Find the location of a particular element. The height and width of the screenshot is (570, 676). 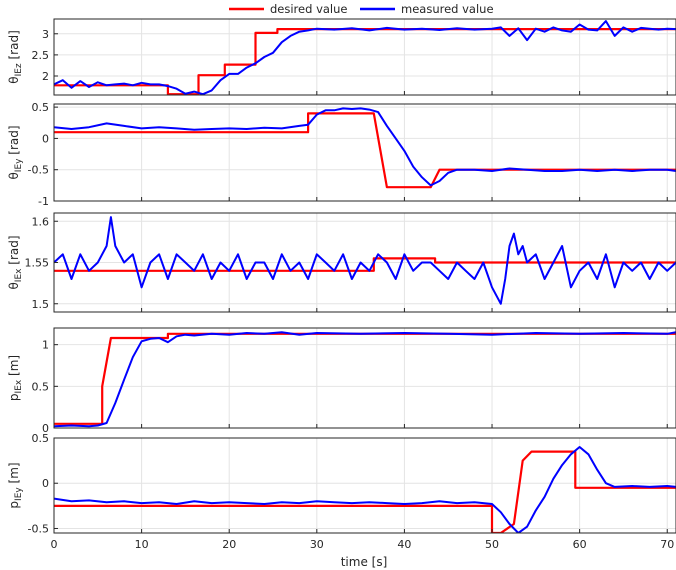

y-tick-label: -1 is located at coordinates (43, 201).